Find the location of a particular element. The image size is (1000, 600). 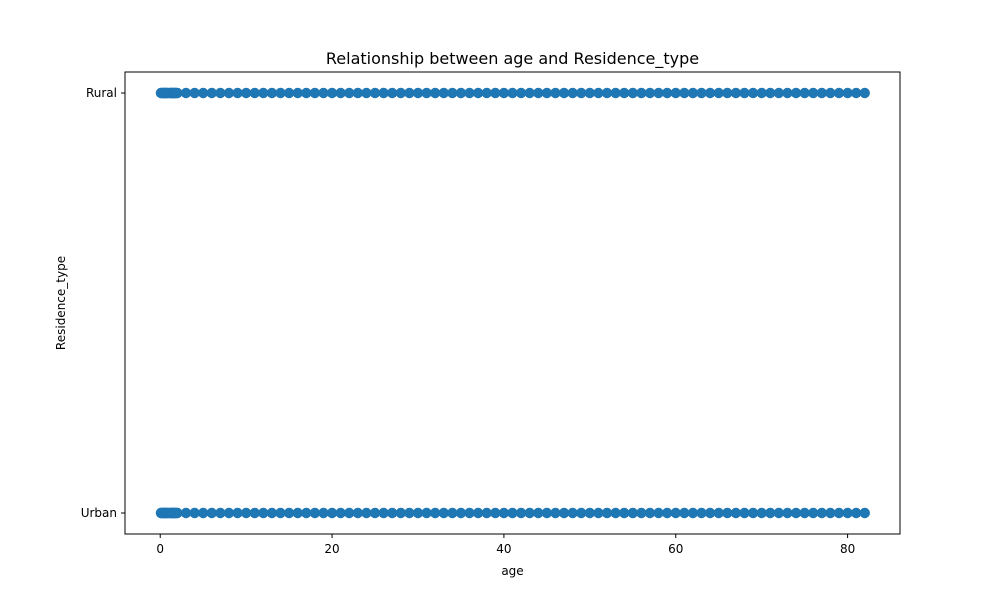

x-tick-label: 80 is located at coordinates (847, 549).